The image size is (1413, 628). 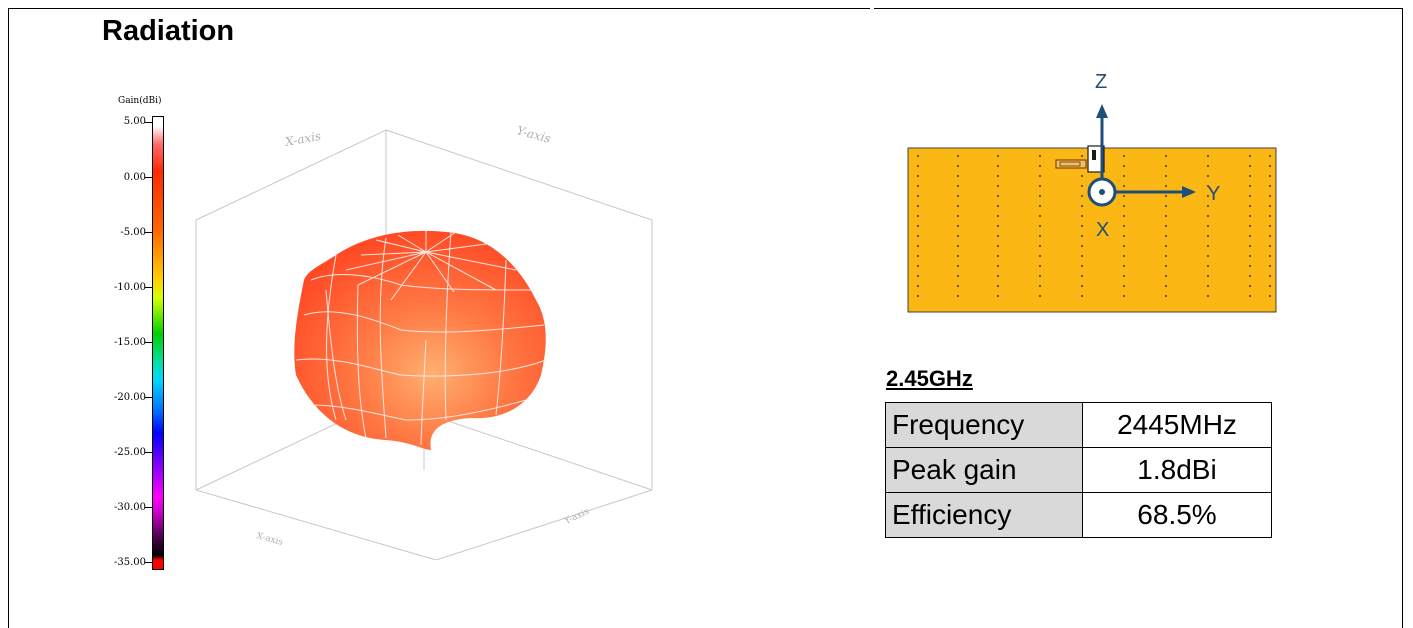 What do you see at coordinates (269, 539) in the screenshot?
I see `bottom-left-axis-label: X-axis` at bounding box center [269, 539].